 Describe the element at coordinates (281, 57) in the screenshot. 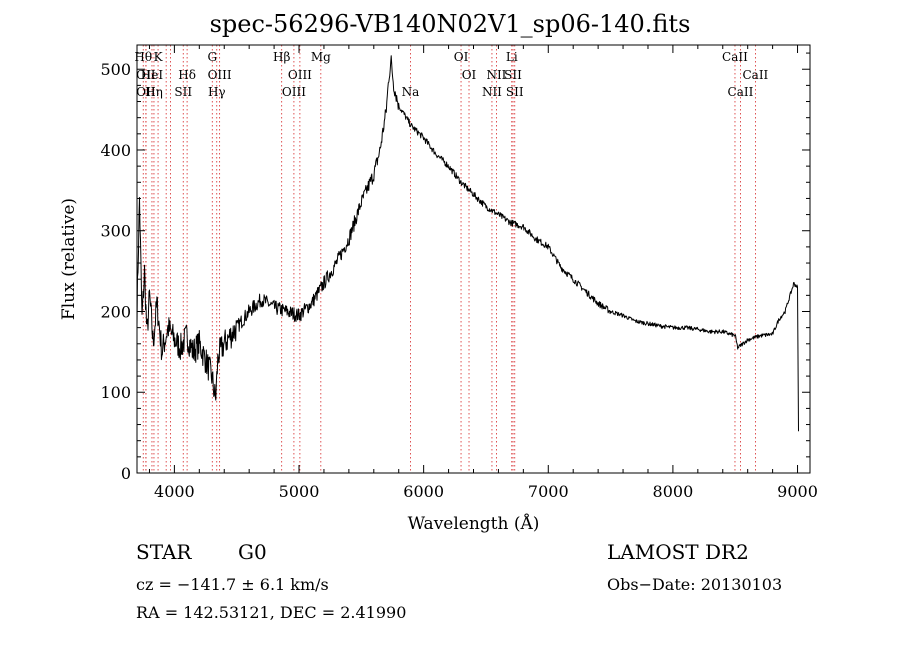

I see `line-label: Hβ` at that location.